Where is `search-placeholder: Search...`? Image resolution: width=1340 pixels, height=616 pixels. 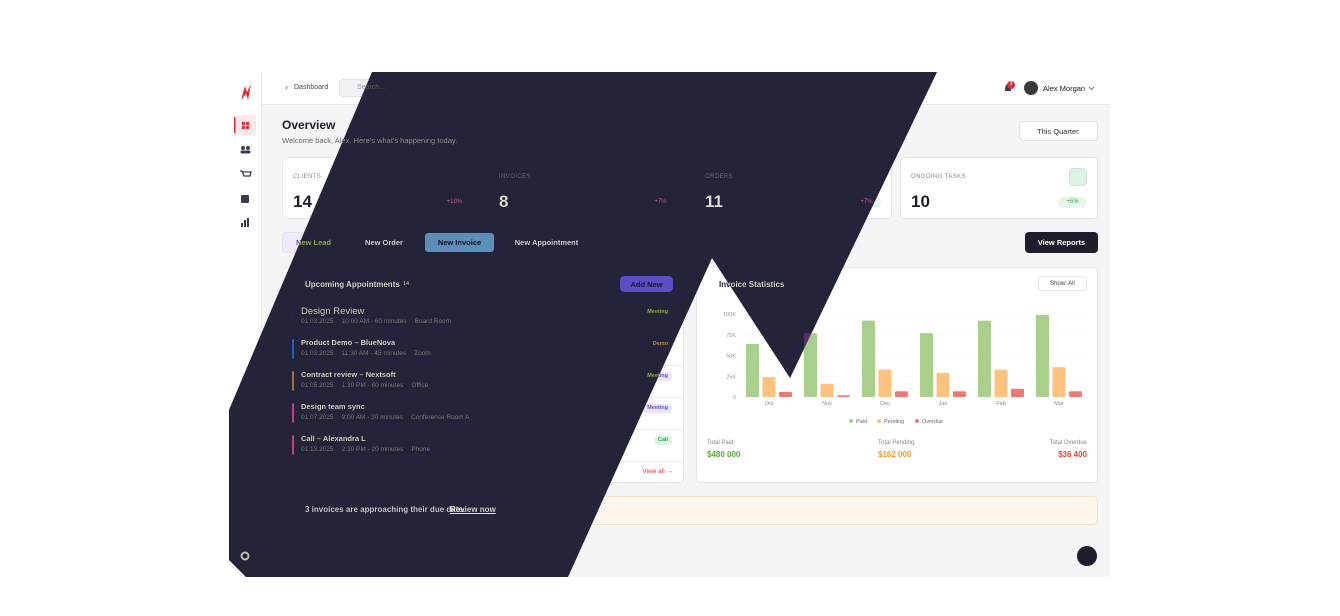 search-placeholder: Search... is located at coordinates (371, 87).